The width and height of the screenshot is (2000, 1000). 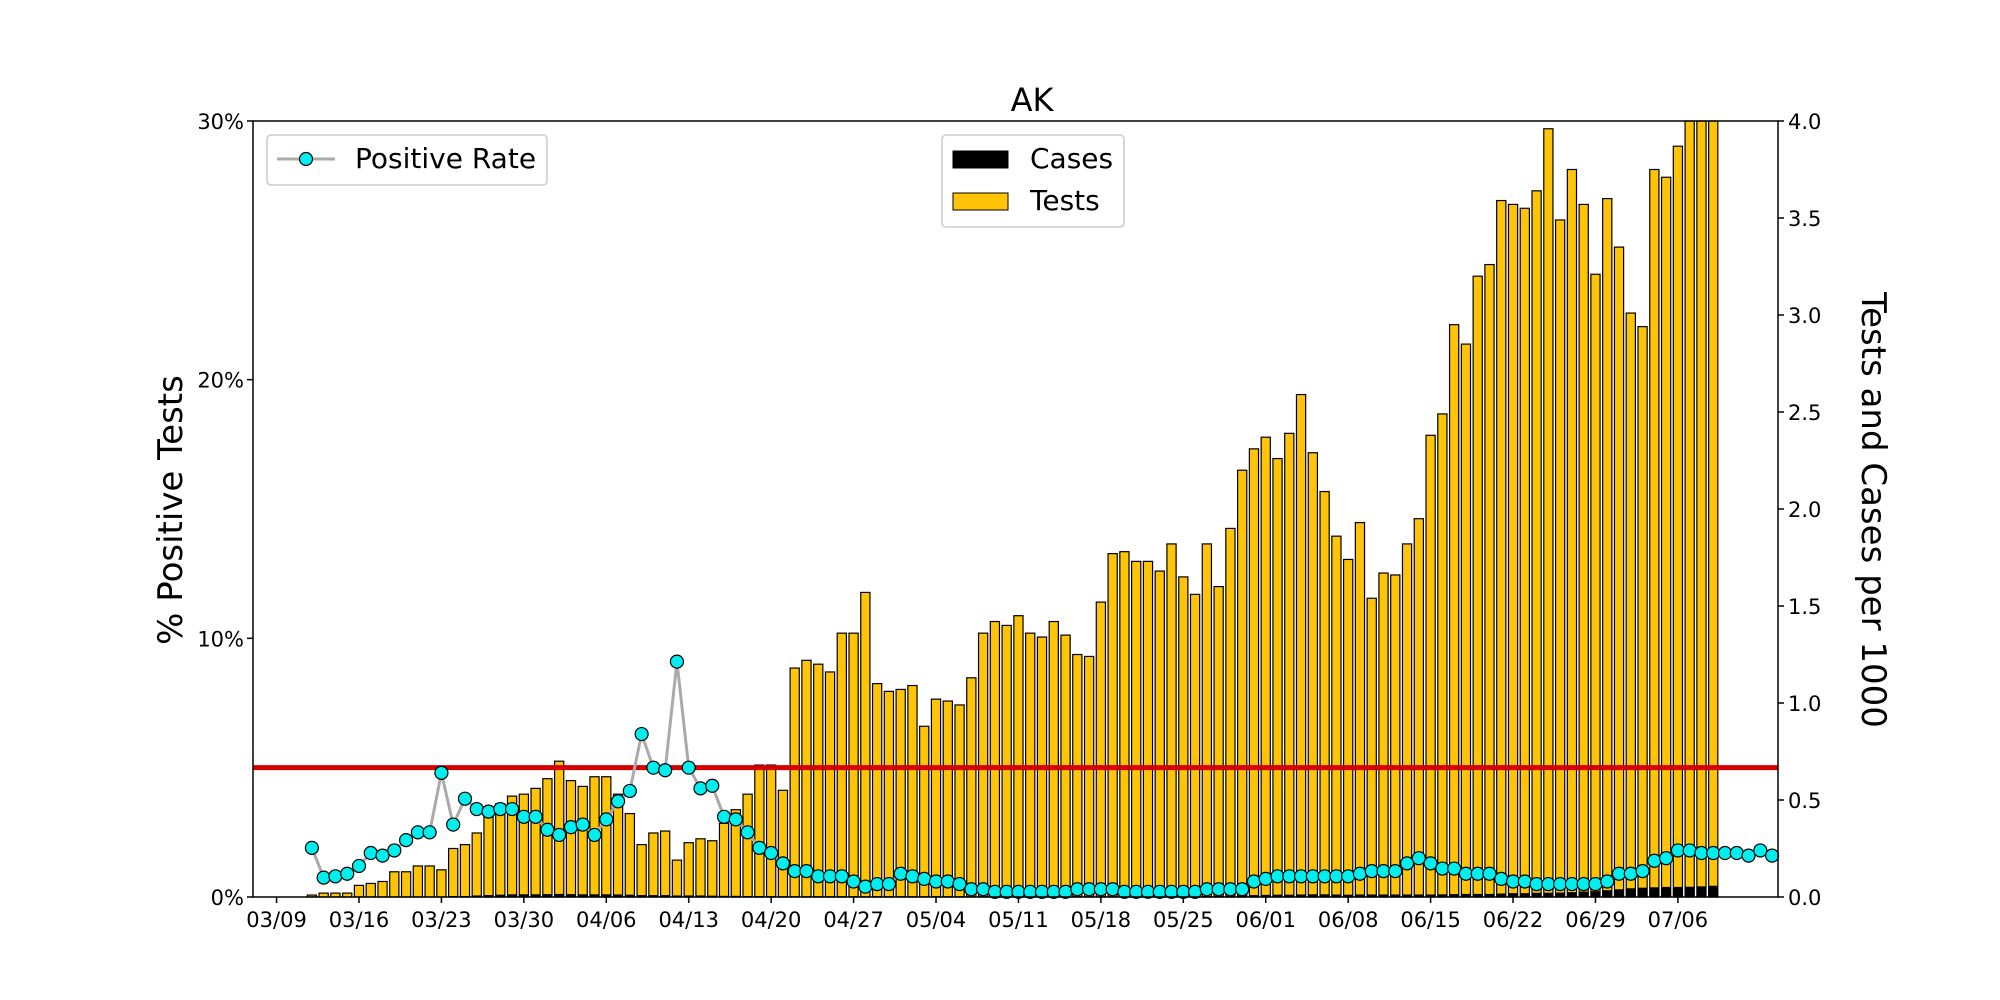 I want to click on y-left-tick-label: 20%, so click(x=220, y=381).